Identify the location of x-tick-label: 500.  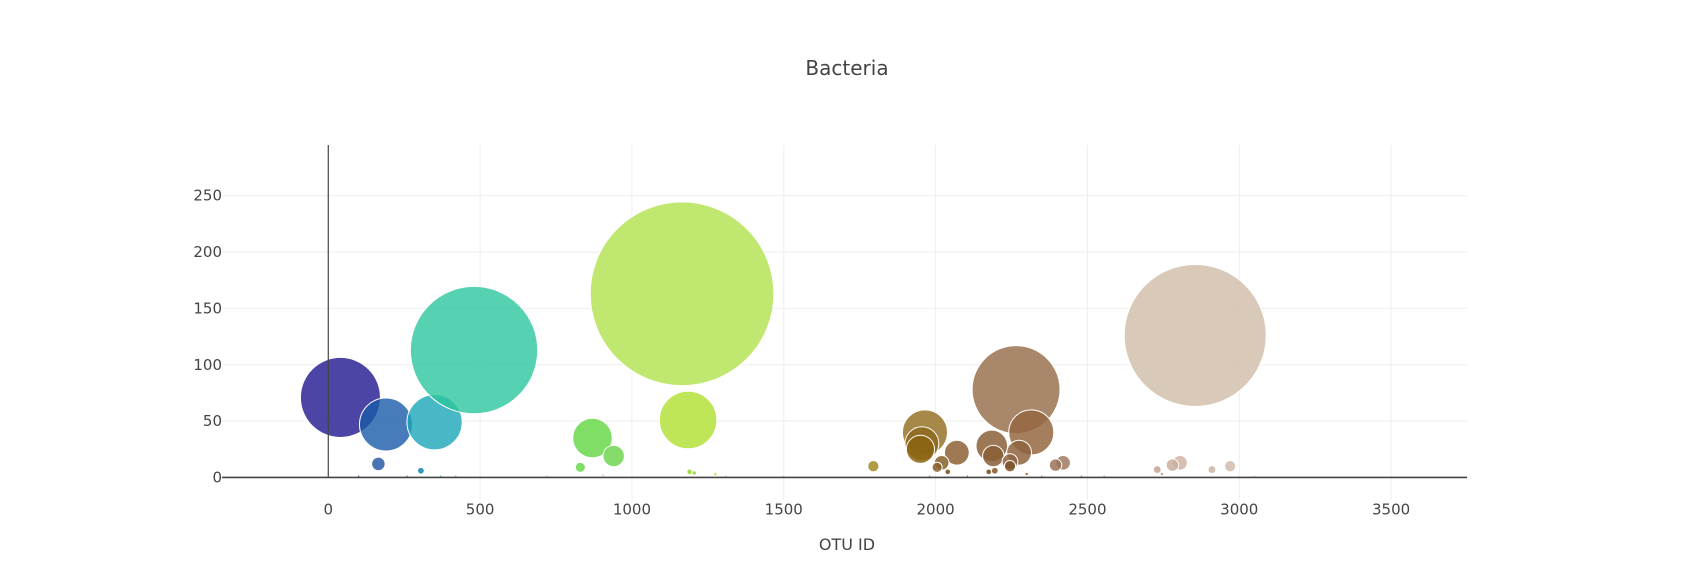
(480, 509).